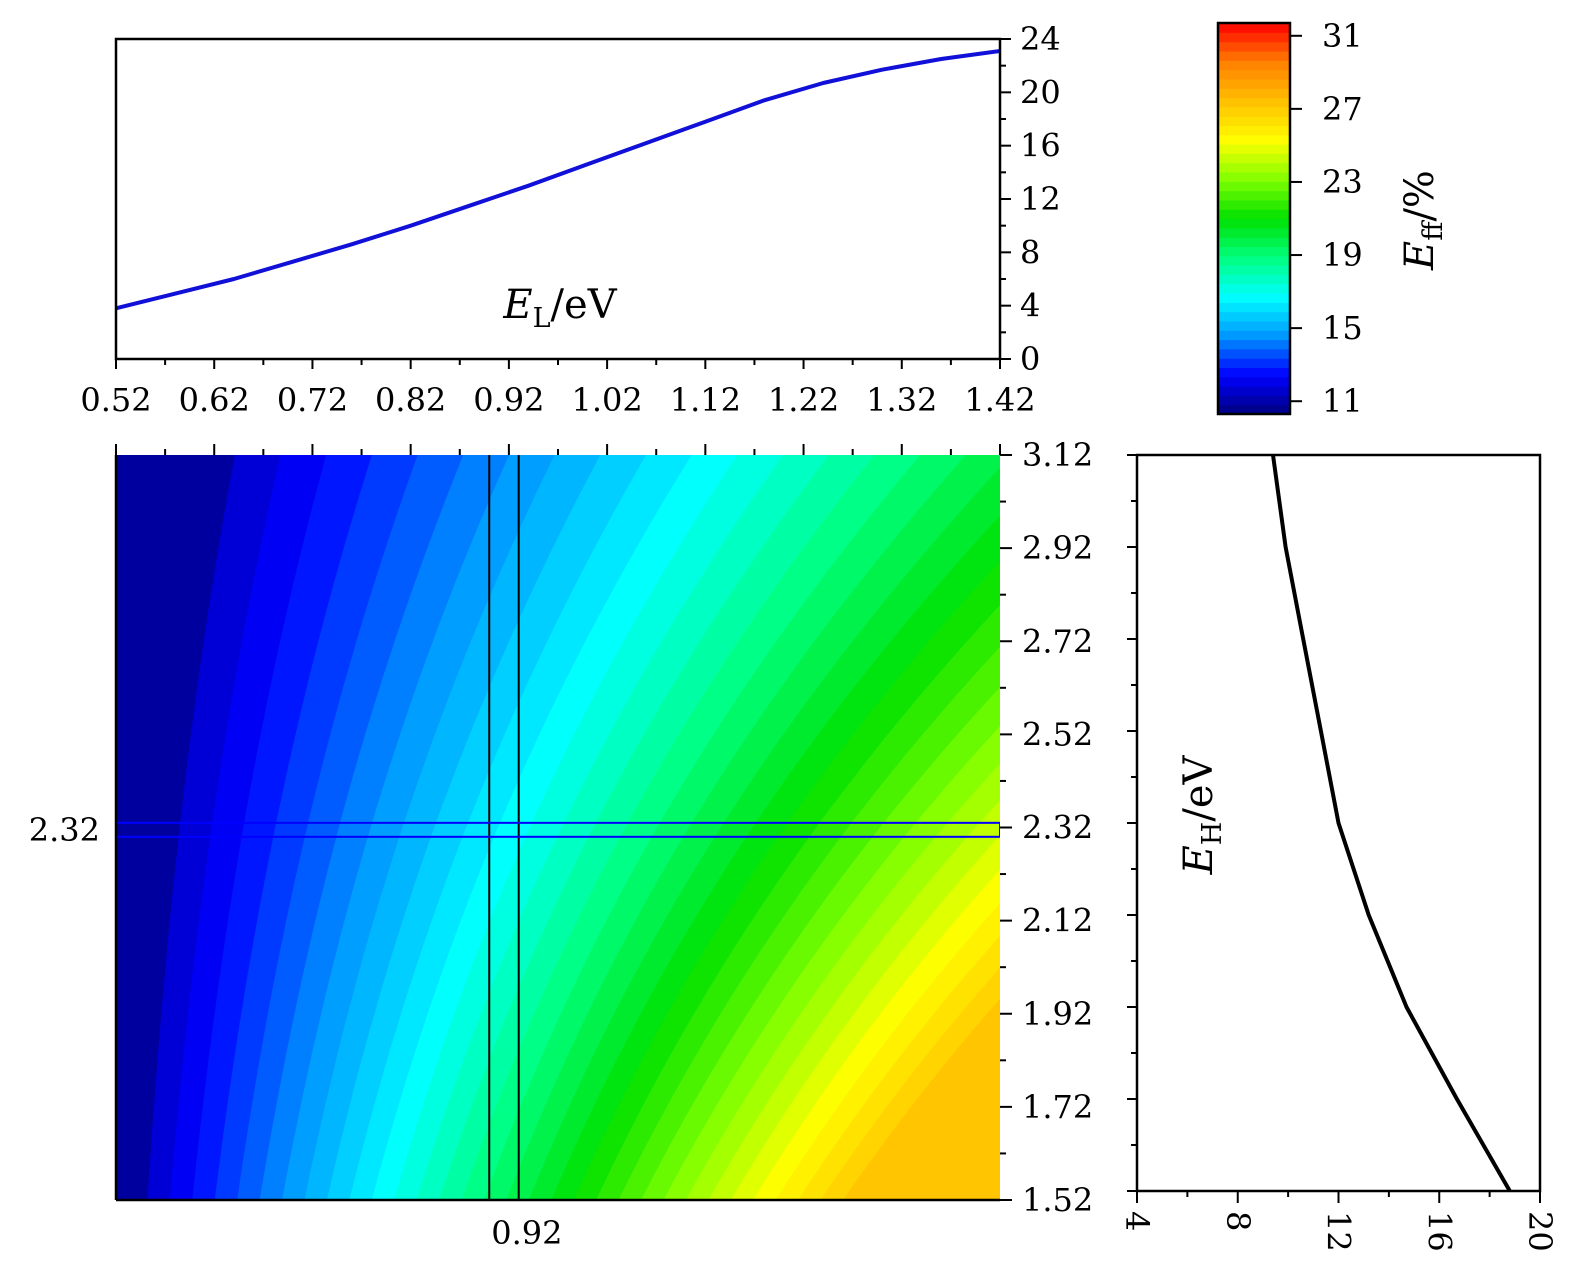  What do you see at coordinates (1057, 734) in the screenshot?
I see `main-right-tick-label: 2.52` at bounding box center [1057, 734].